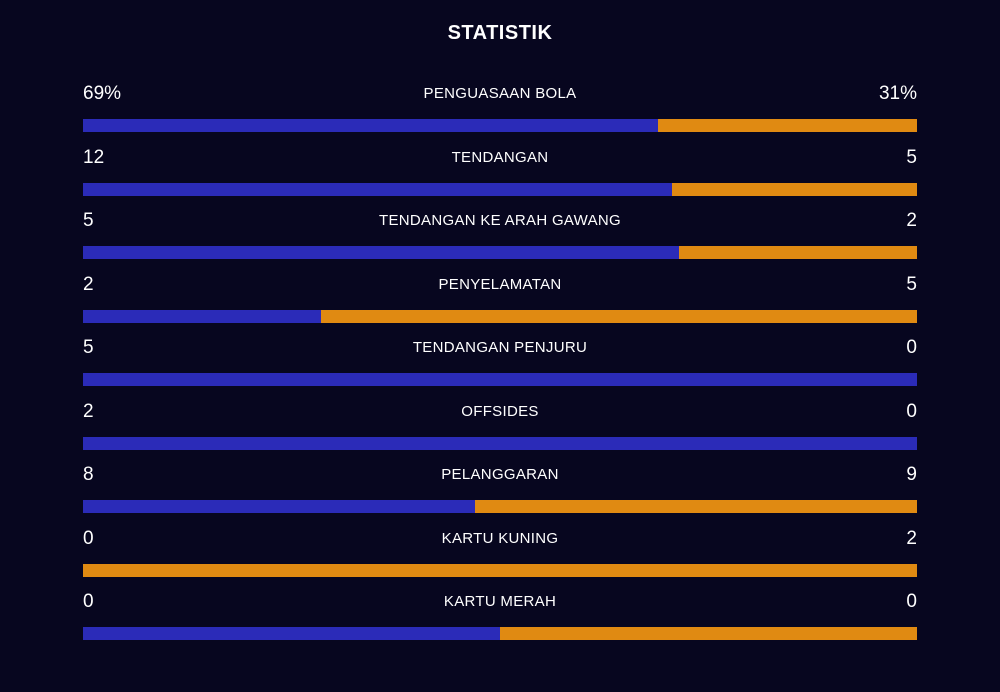  Describe the element at coordinates (500, 93) in the screenshot. I see `stat-label: PENGUASAAN BOLA` at that location.